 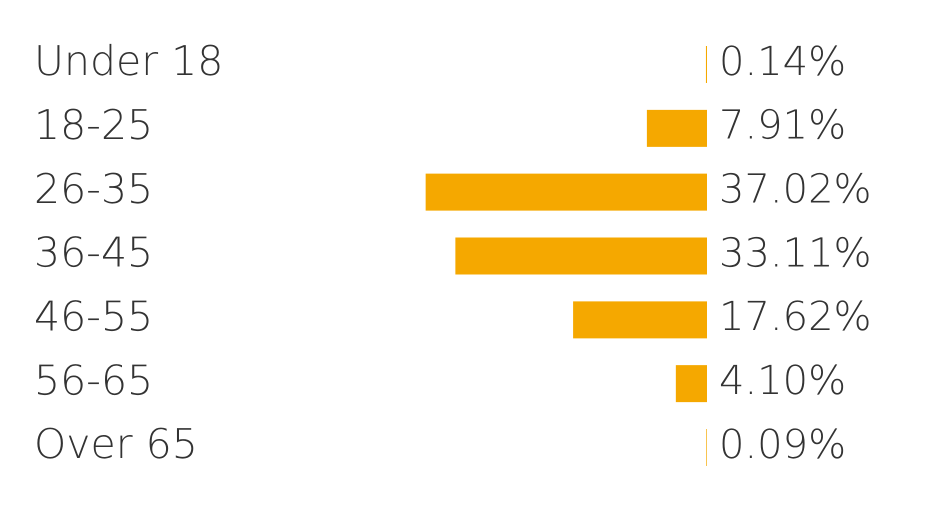 I want to click on y-tick-label: 56-65, so click(x=94, y=380).